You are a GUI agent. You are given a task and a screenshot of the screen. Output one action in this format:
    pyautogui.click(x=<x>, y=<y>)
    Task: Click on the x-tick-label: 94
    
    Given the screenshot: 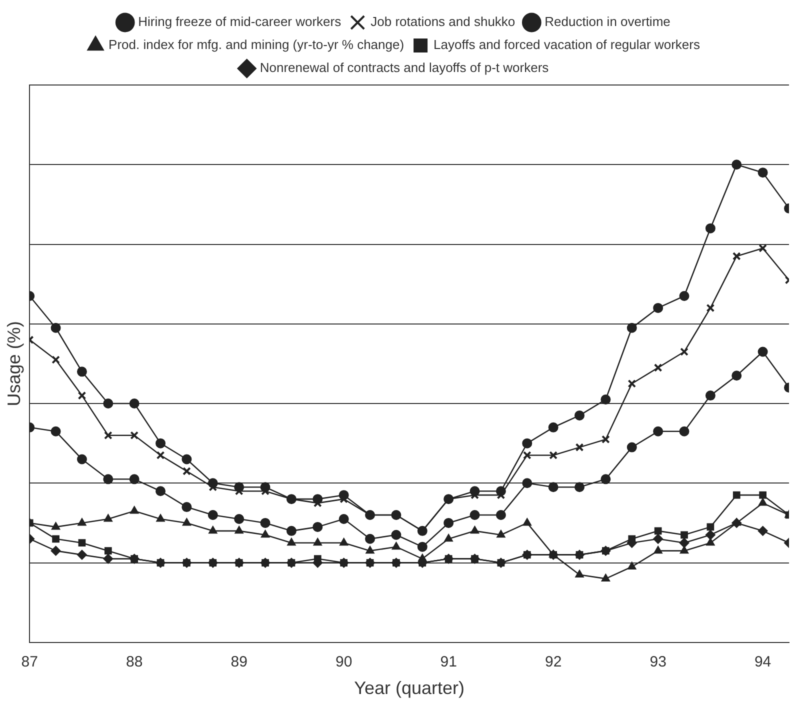 What is the action you would take?
    pyautogui.click(x=763, y=662)
    